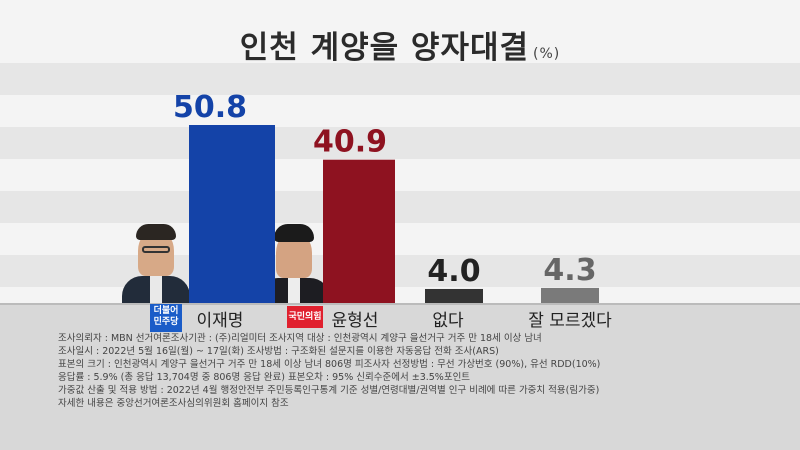 The width and height of the screenshot is (800, 450). Describe the element at coordinates (547, 54) in the screenshot. I see `chart-unit: (%)` at that location.